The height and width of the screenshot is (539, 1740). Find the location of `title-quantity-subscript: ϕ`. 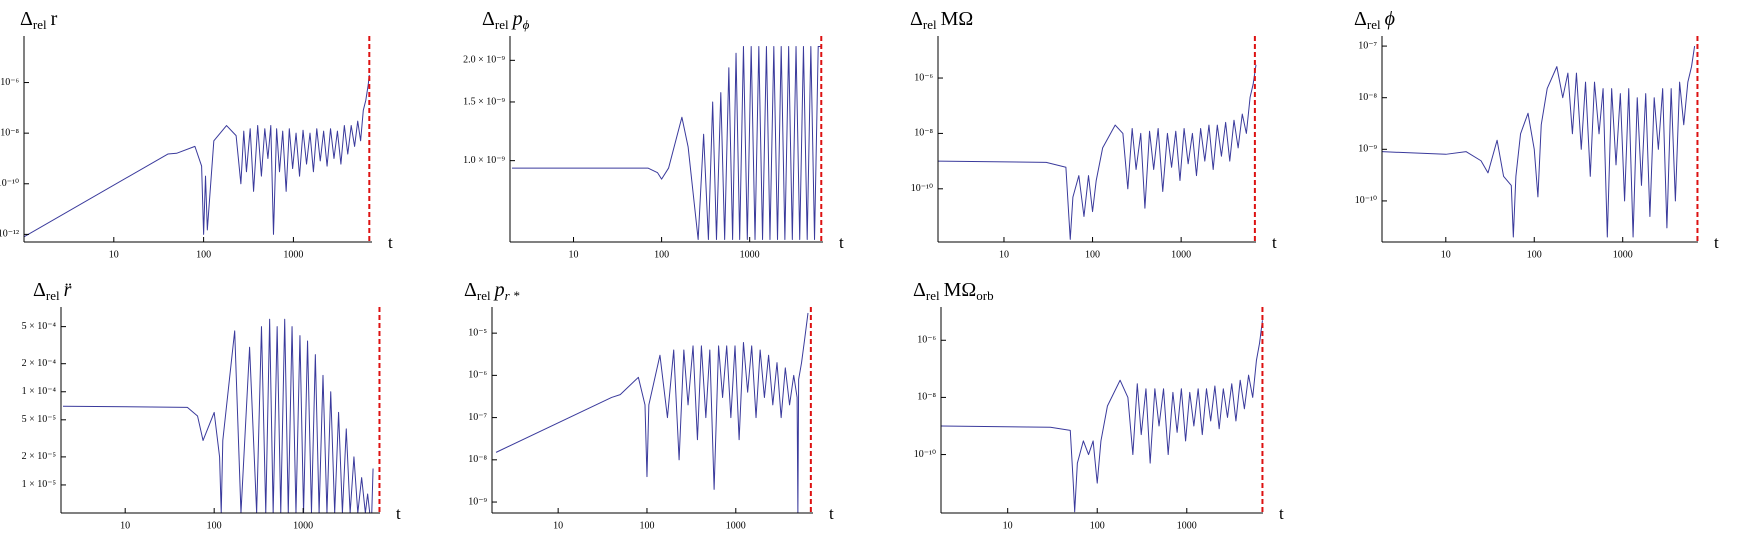

title-quantity-subscript: ϕ is located at coordinates (526, 24).